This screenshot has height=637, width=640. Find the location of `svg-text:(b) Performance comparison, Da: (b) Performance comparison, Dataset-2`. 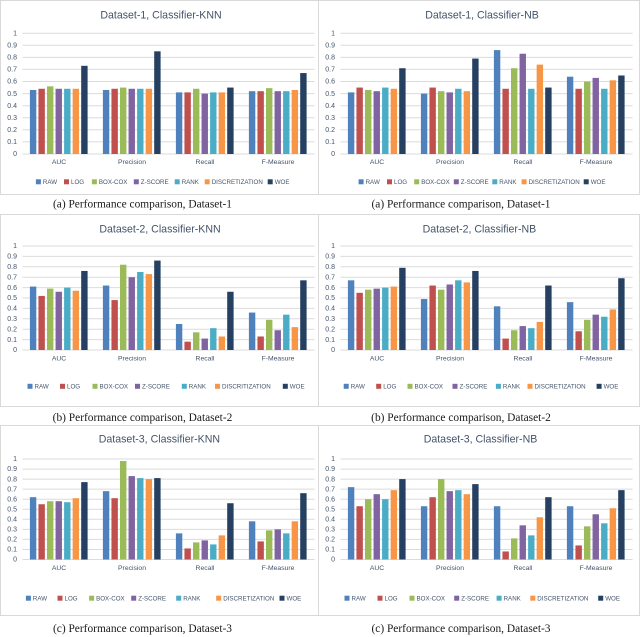

svg-text:(b) Performance comparison, Da: (b) Performance comparison, Dataset-2 is located at coordinates (143, 418).